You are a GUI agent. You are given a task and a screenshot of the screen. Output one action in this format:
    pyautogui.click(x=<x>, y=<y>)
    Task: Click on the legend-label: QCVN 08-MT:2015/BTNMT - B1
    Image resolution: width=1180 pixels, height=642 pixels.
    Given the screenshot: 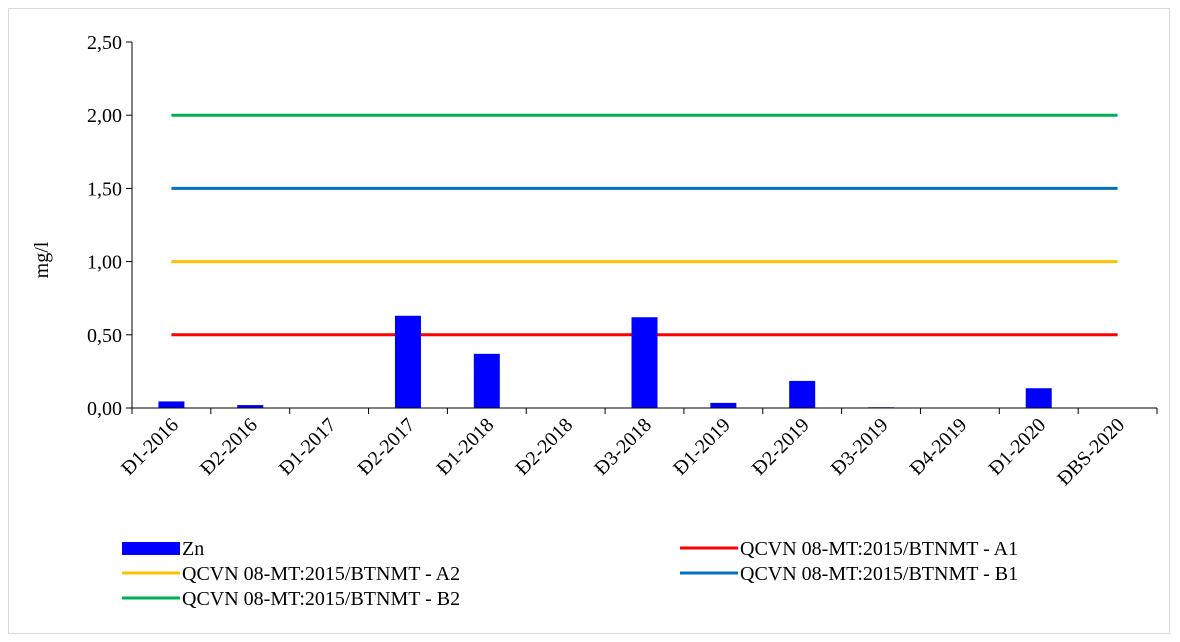 What is the action you would take?
    pyautogui.click(x=879, y=574)
    